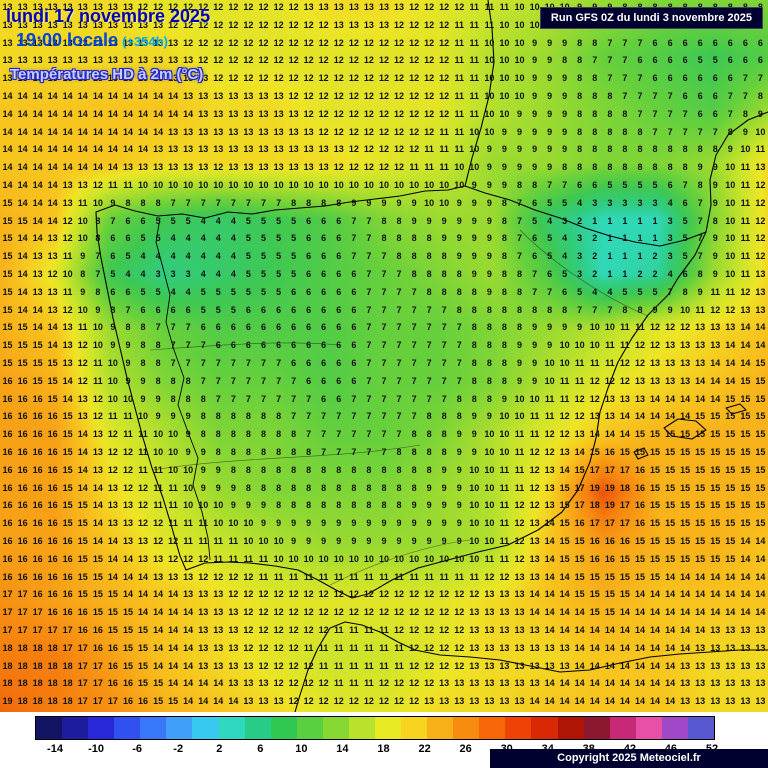 This screenshot has height=768, width=768. Describe the element at coordinates (518, 728) in the screenshot. I see `color-scale-segment` at that location.